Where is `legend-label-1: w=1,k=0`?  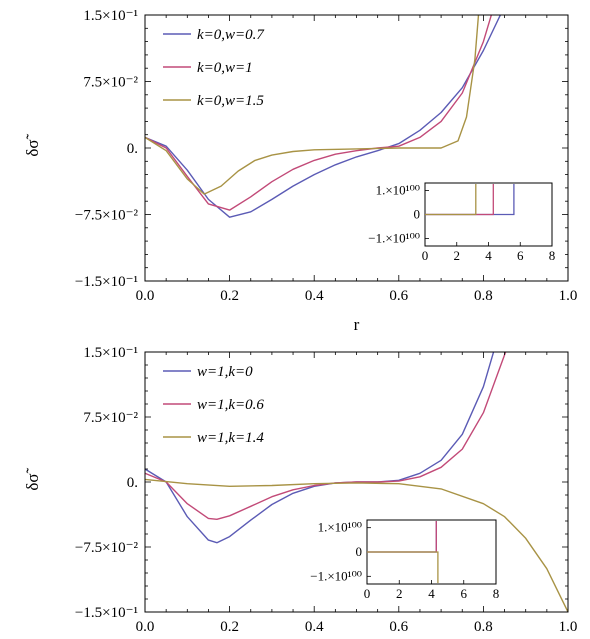
legend-label-1: w=1,k=0 is located at coordinates (225, 372).